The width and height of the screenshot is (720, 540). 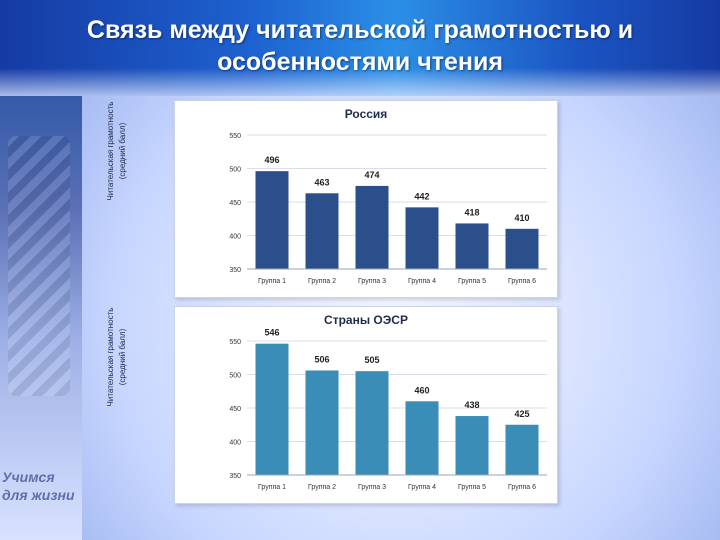 What do you see at coordinates (471, 405) in the screenshot?
I see `data-label: 438` at bounding box center [471, 405].